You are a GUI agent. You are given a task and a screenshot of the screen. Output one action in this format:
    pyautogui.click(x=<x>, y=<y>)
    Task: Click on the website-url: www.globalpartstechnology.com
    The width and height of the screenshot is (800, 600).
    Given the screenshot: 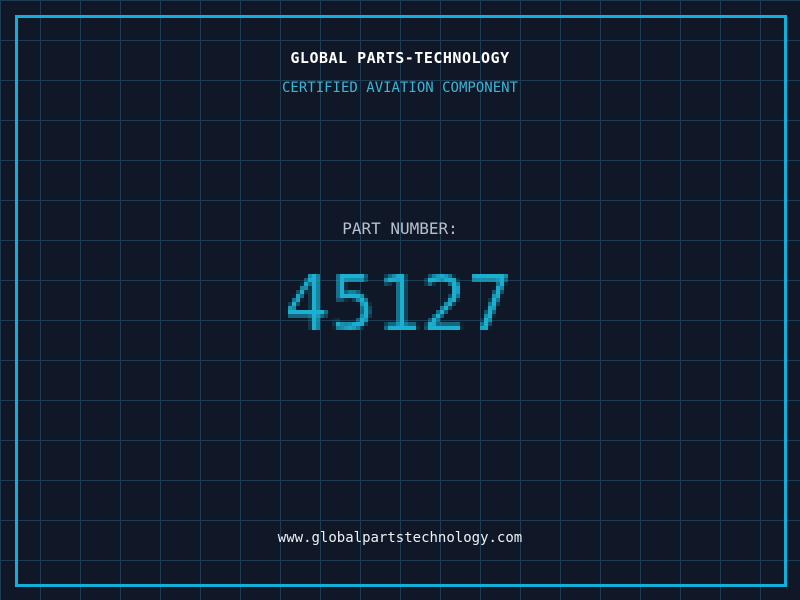 What is the action you would take?
    pyautogui.click(x=400, y=538)
    